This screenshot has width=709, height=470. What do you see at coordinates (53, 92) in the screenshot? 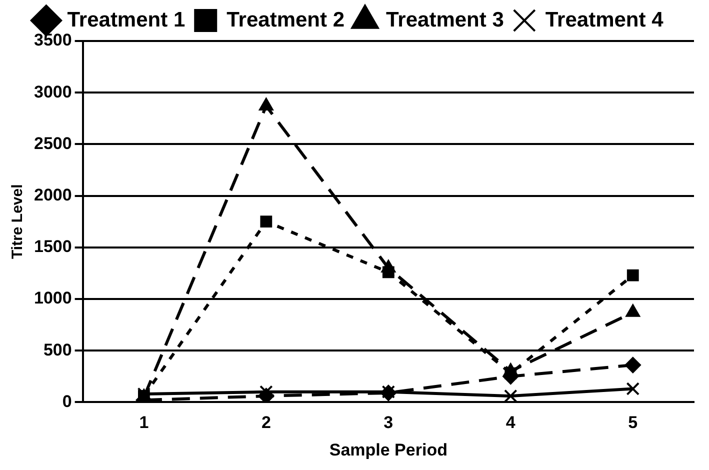
I see `y-tick-label: 3000` at bounding box center [53, 92].